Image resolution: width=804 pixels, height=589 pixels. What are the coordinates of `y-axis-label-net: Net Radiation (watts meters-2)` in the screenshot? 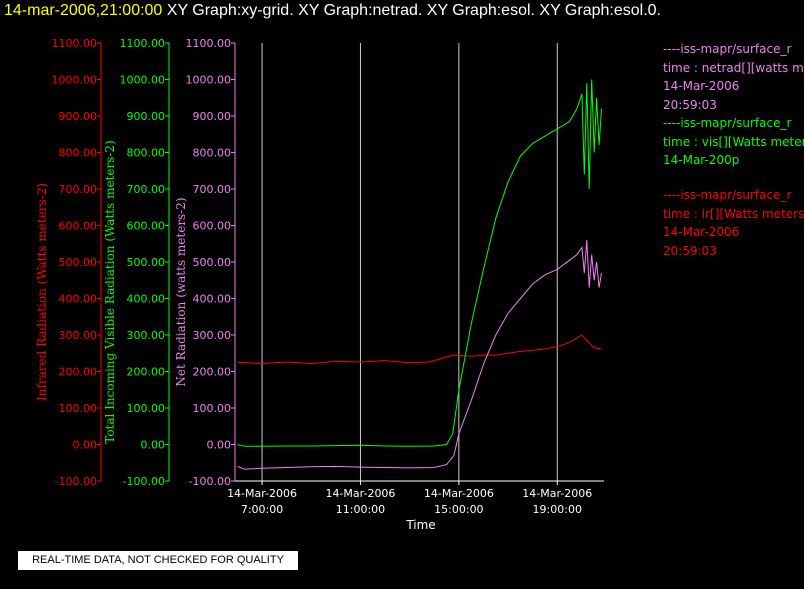 It's located at (181, 291).